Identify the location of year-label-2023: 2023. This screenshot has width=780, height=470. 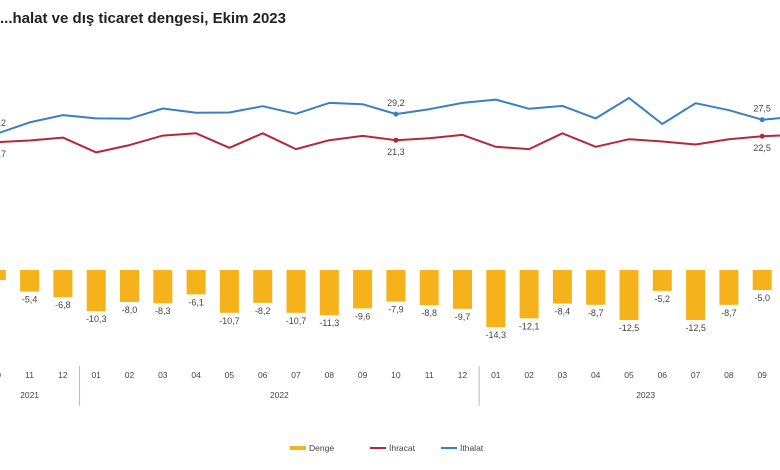
(645, 395).